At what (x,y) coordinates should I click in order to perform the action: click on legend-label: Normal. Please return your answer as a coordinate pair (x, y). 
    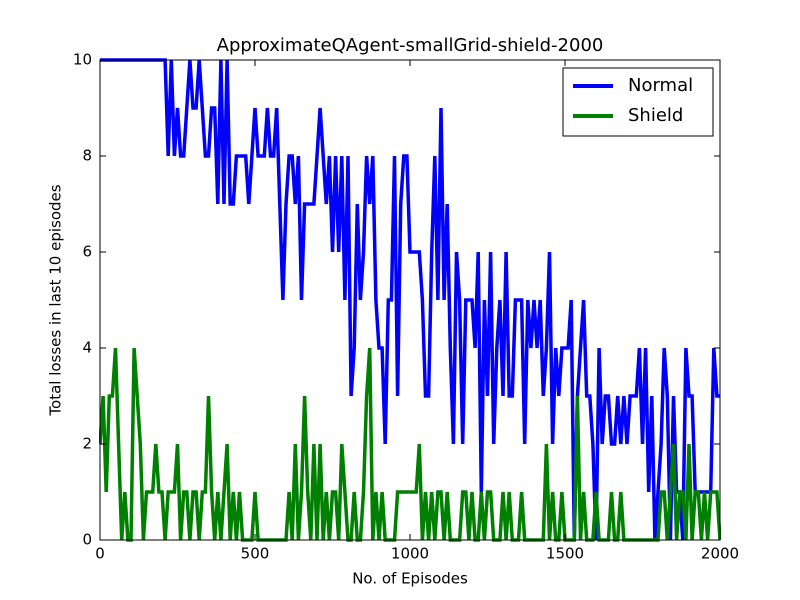
    Looking at the image, I should click on (660, 85).